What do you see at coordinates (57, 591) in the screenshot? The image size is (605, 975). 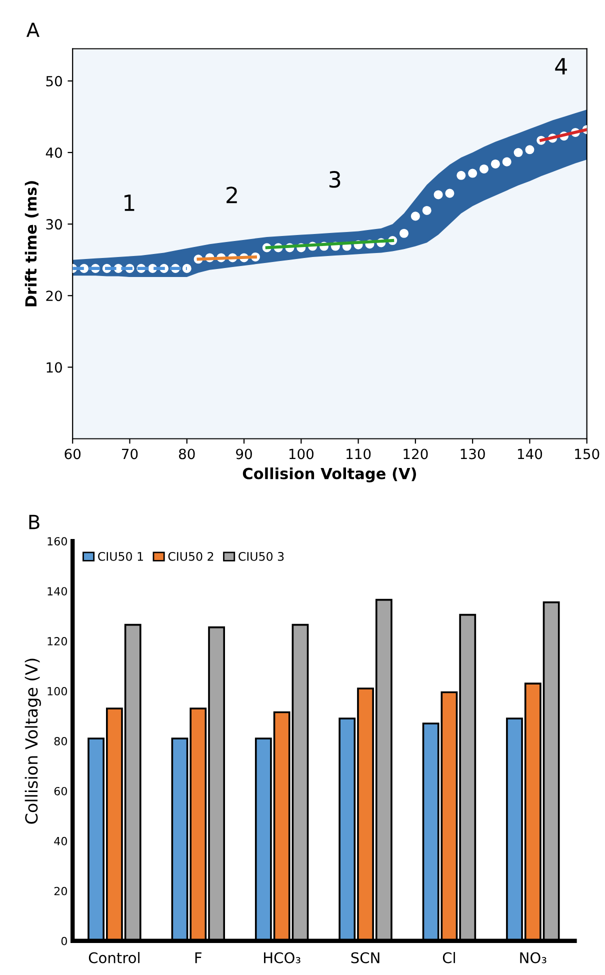 I see `y-tick-label: 140` at bounding box center [57, 591].